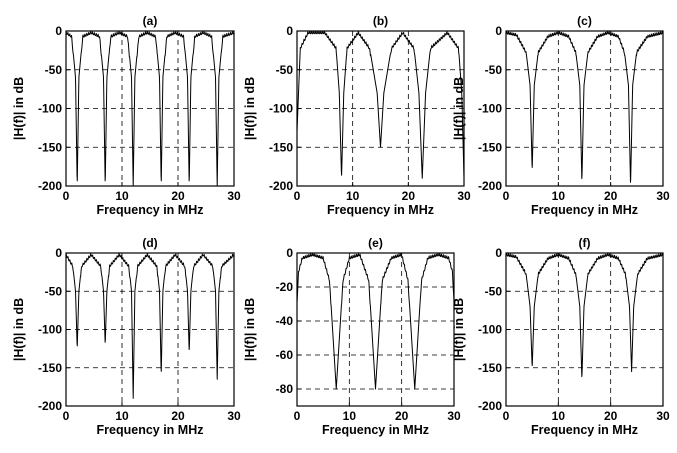 Image resolution: width=677 pixels, height=453 pixels. I want to click on chart-title: (c), so click(584, 21).